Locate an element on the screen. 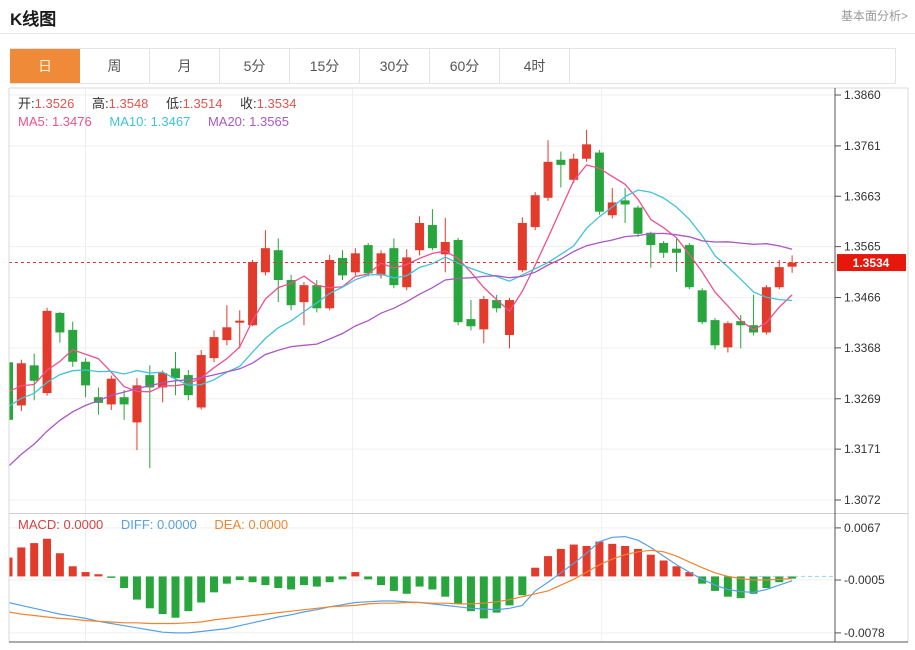 This screenshot has width=915, height=650. price-axis-label: 1.3171 is located at coordinates (862, 449).